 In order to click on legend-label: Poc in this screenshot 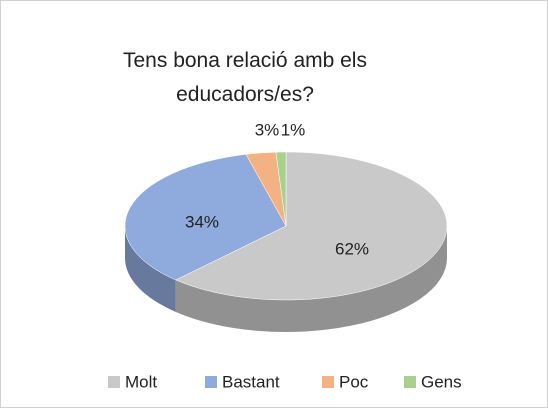, I will do `click(354, 381)`.